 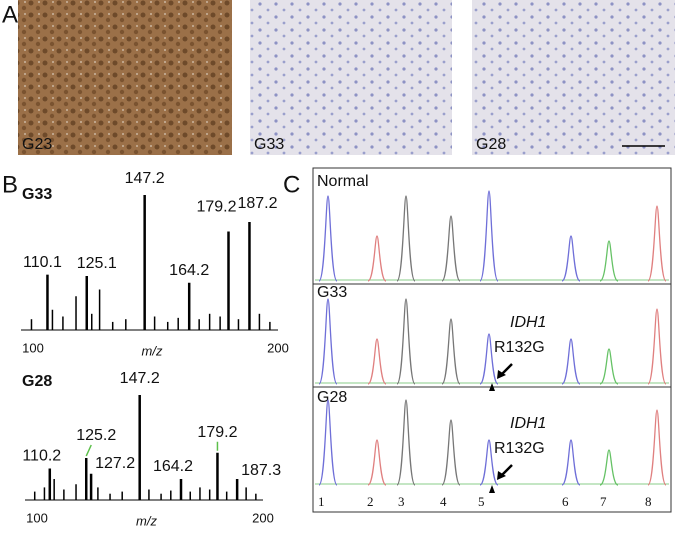 What do you see at coordinates (401, 501) in the screenshot?
I see `peak-number: 3` at bounding box center [401, 501].